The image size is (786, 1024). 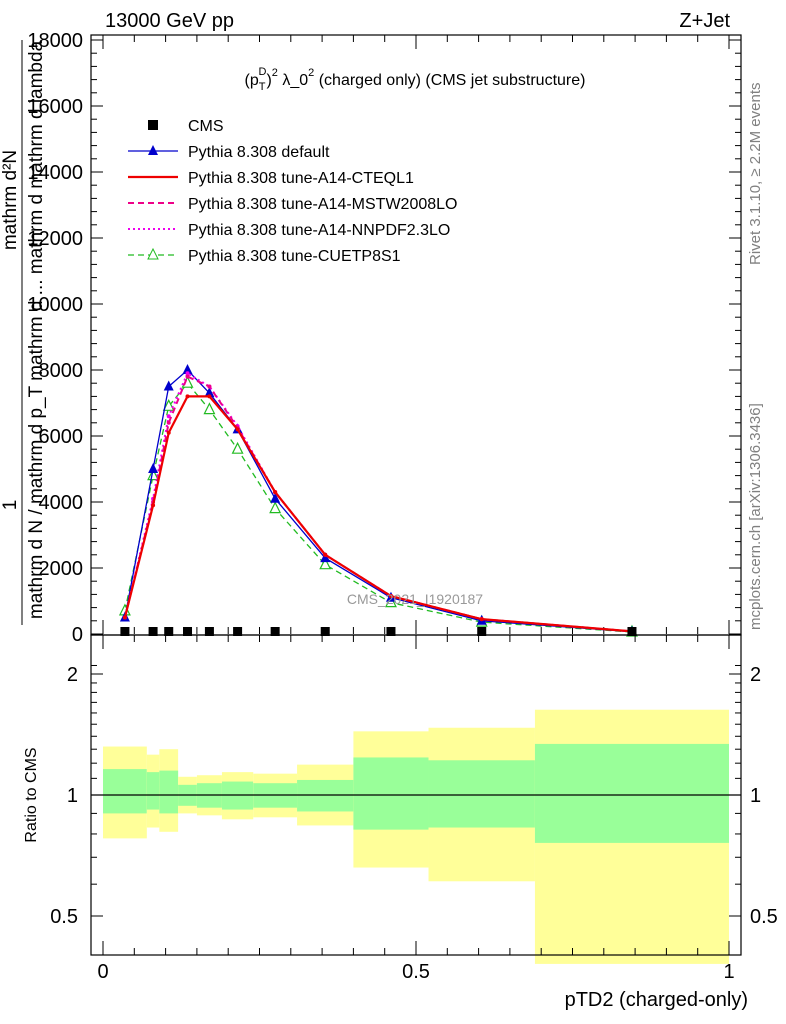 I want to click on svg-text: mathrm d²N, so click(x=10, y=200).